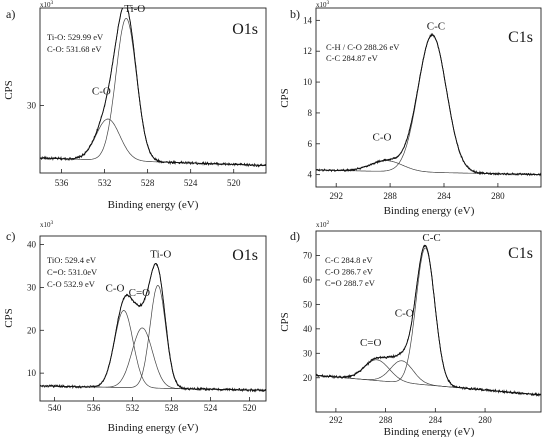  What do you see at coordinates (10, 236) in the screenshot?
I see `panel-label: c)` at bounding box center [10, 236].